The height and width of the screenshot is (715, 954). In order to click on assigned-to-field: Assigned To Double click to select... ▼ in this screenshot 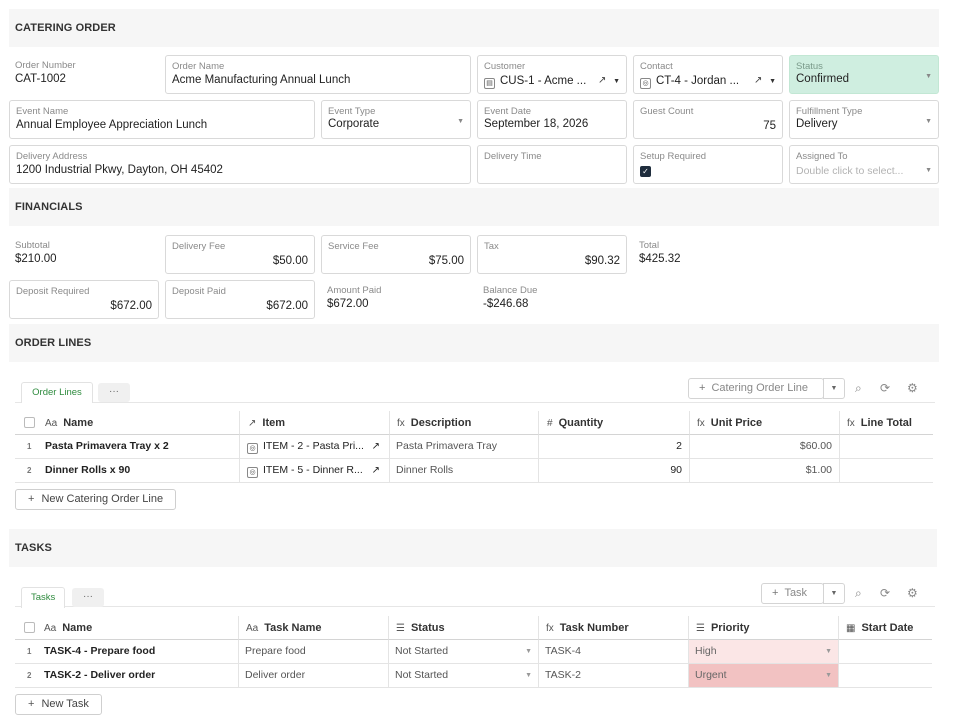, I will do `click(864, 164)`.